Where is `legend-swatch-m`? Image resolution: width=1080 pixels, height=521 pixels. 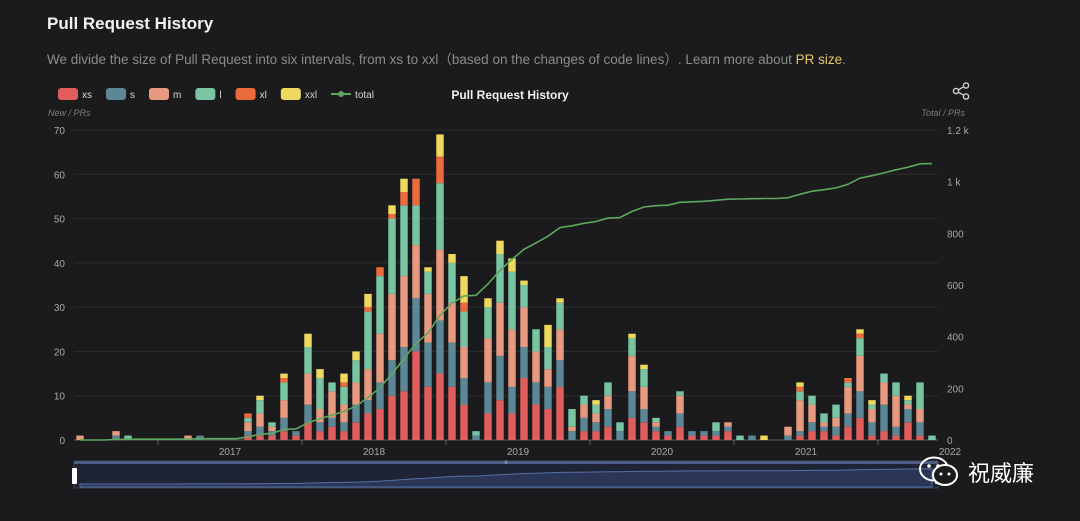 legend-swatch-m is located at coordinates (159, 94).